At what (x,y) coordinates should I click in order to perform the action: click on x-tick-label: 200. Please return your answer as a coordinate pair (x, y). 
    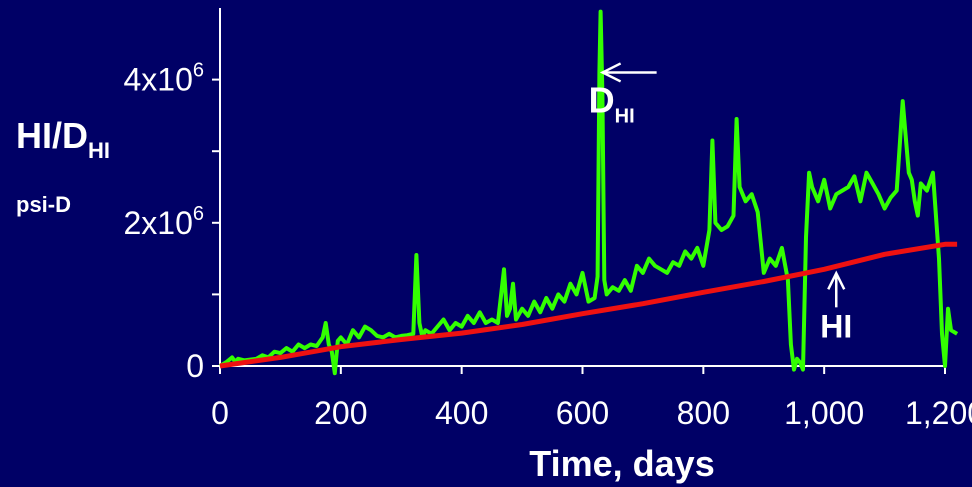
    Looking at the image, I should click on (340, 413).